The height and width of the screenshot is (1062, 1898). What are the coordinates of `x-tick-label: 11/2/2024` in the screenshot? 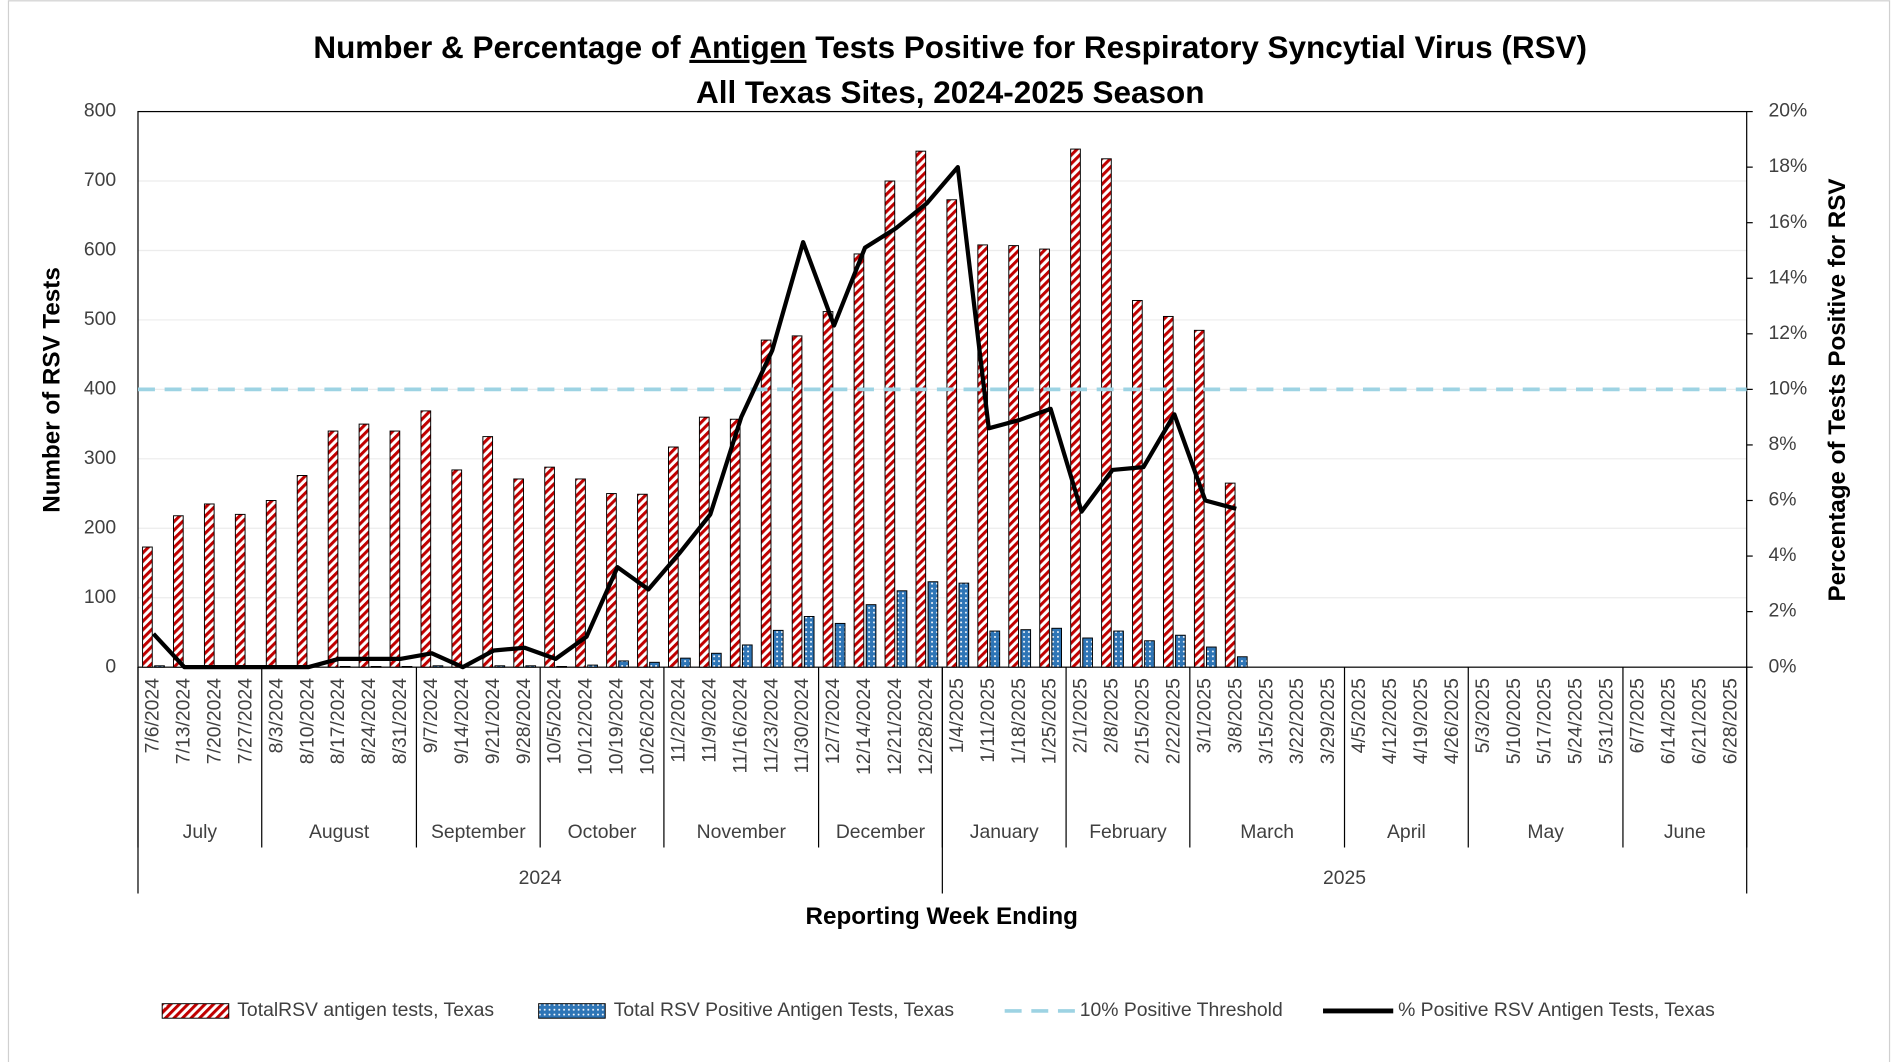 It's located at (678, 720).